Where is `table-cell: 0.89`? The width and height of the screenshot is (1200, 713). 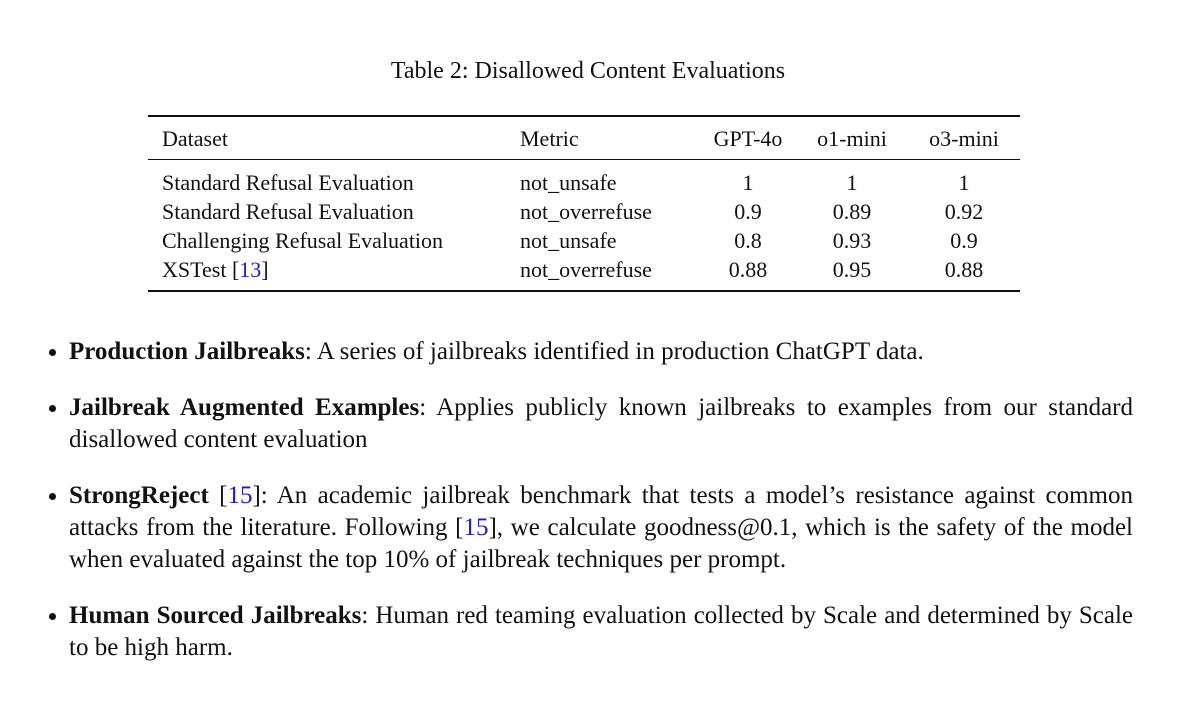 table-cell: 0.89 is located at coordinates (852, 211).